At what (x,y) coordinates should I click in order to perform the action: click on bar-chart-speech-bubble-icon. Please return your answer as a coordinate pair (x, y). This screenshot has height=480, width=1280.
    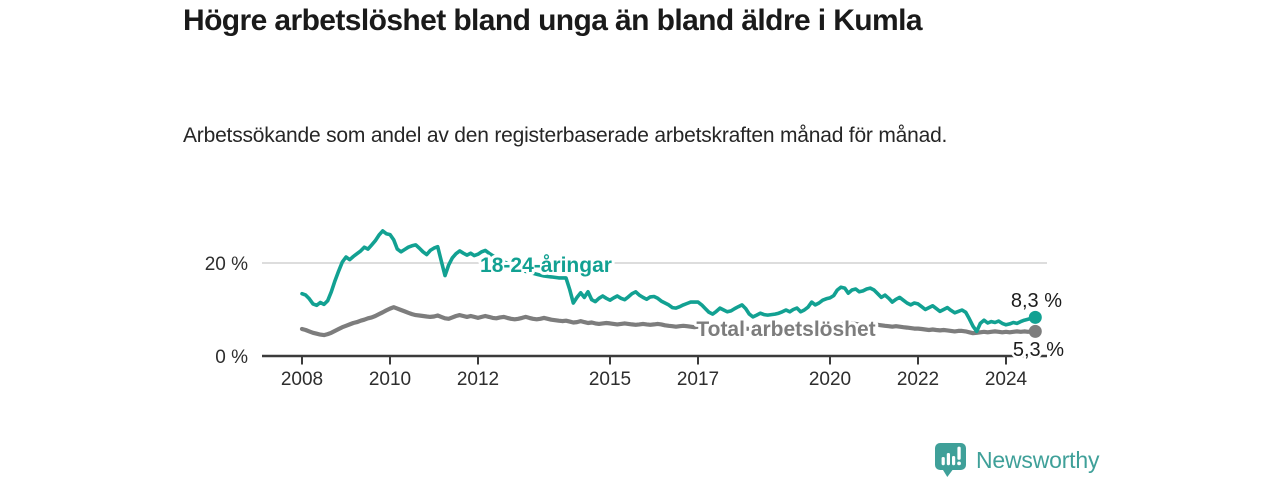
    Looking at the image, I should click on (950, 460).